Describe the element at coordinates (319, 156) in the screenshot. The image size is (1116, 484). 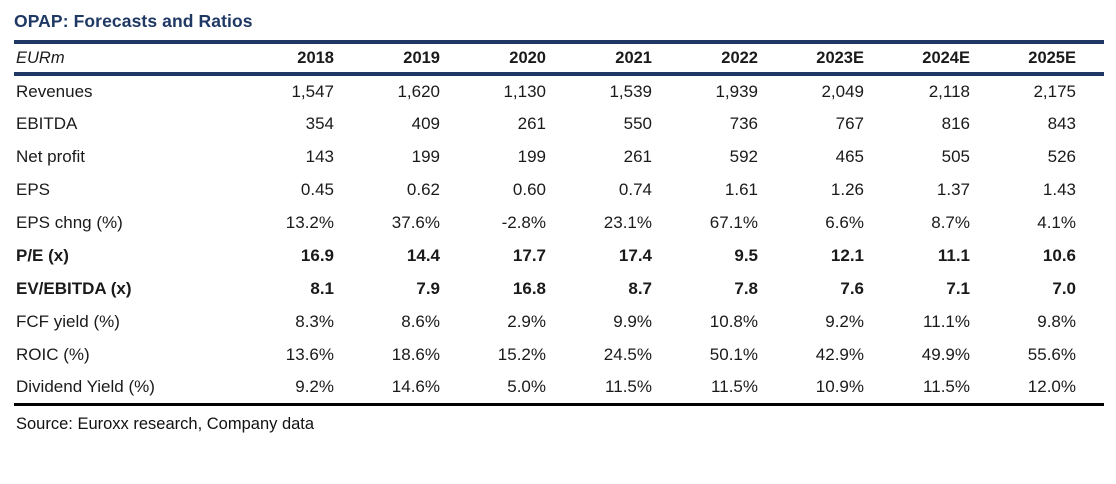
I see `cell-value: 143` at that location.